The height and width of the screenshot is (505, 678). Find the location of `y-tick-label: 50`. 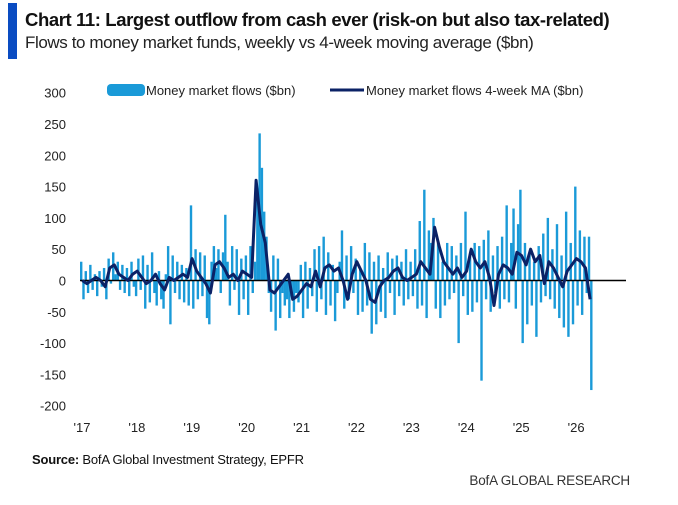

y-tick-label: 50 is located at coordinates (59, 249).